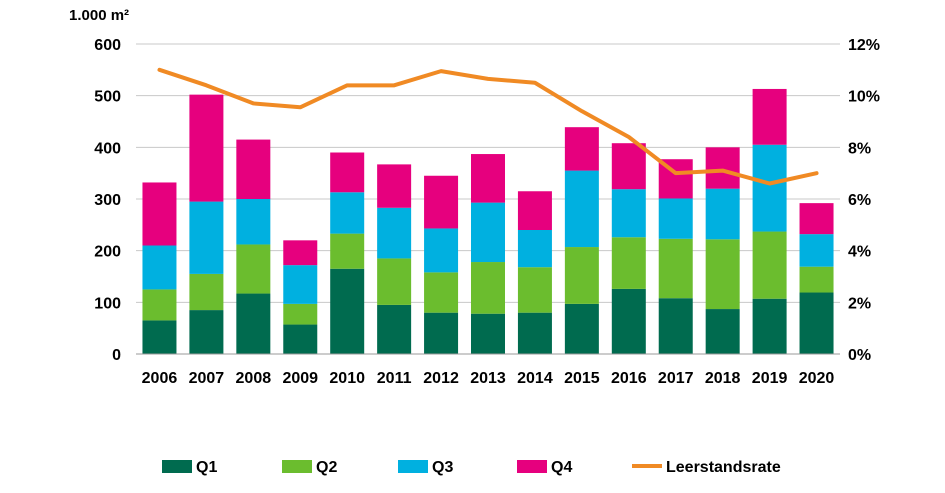  I want to click on y-left-tick-label: 0, so click(116, 355).